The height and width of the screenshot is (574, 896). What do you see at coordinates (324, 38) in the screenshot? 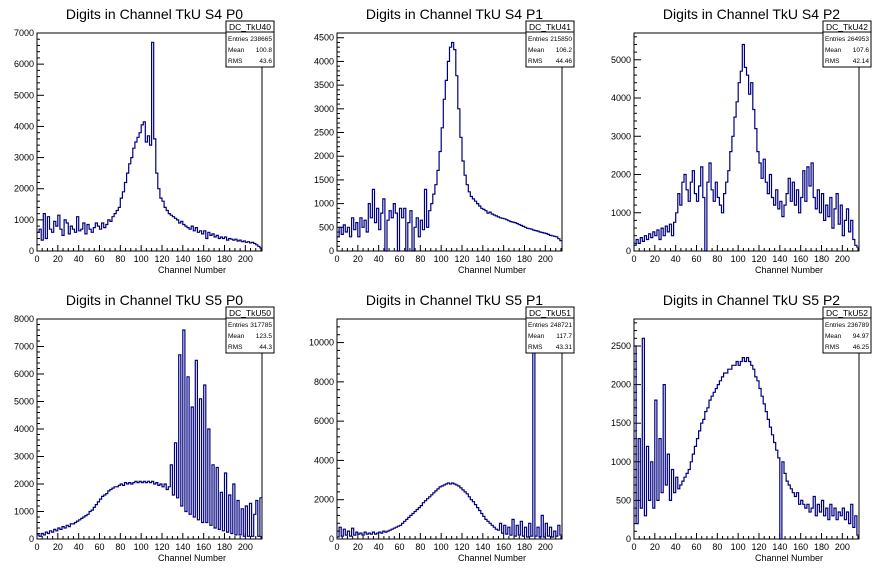
I see `y-tick-label: 4500` at bounding box center [324, 38].